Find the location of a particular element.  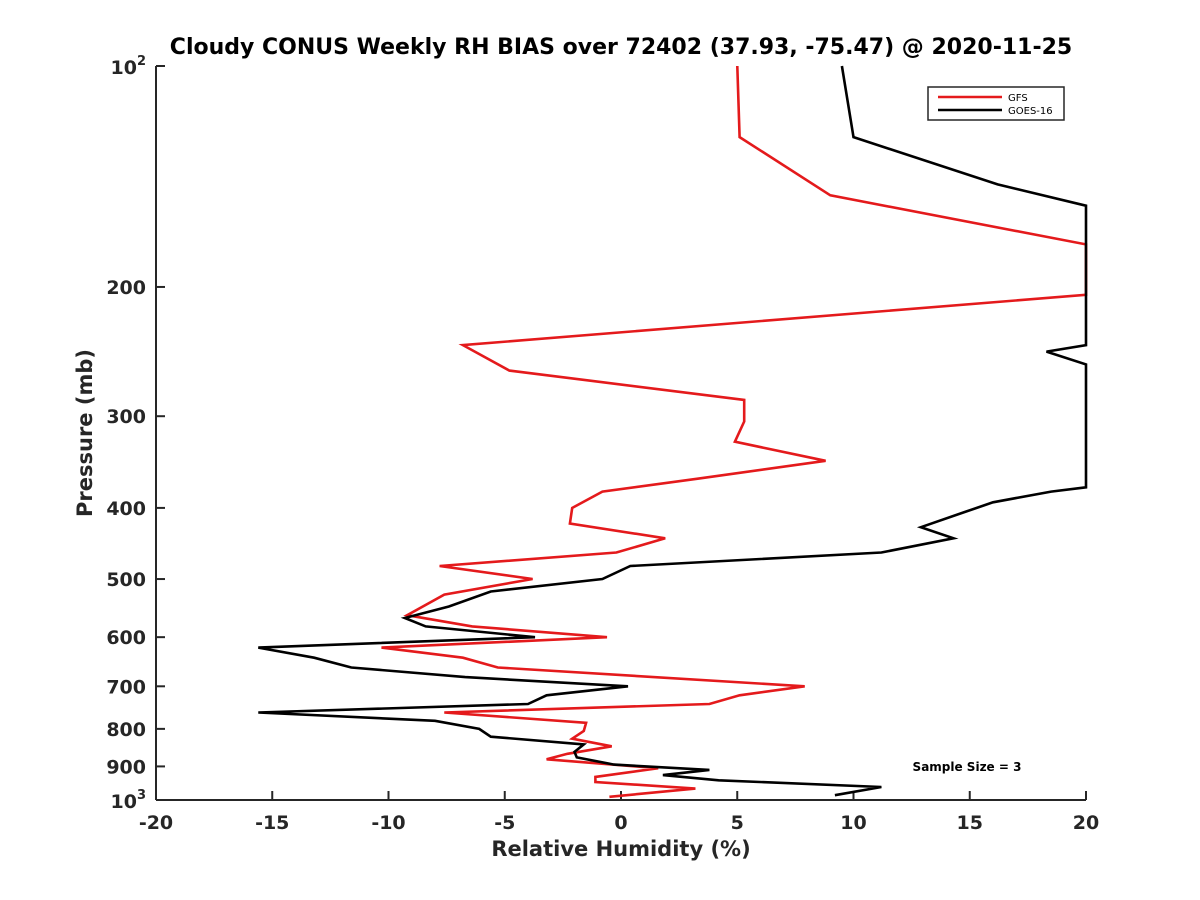

y-tick-top-label: 102 is located at coordinates (129, 66).